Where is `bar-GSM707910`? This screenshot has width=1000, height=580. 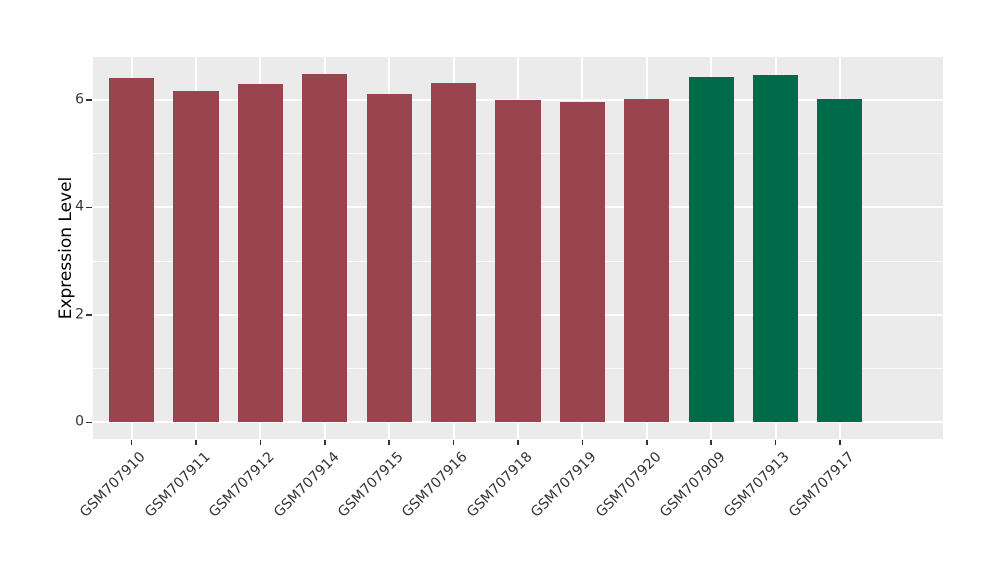 bar-GSM707910 is located at coordinates (132, 250).